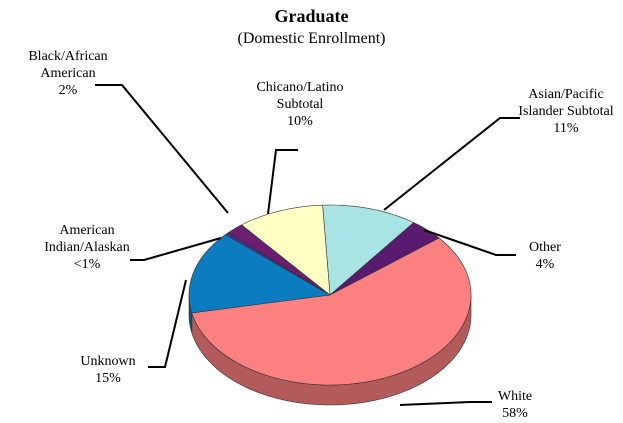  I want to click on chart-title: Graduate, so click(311, 16).